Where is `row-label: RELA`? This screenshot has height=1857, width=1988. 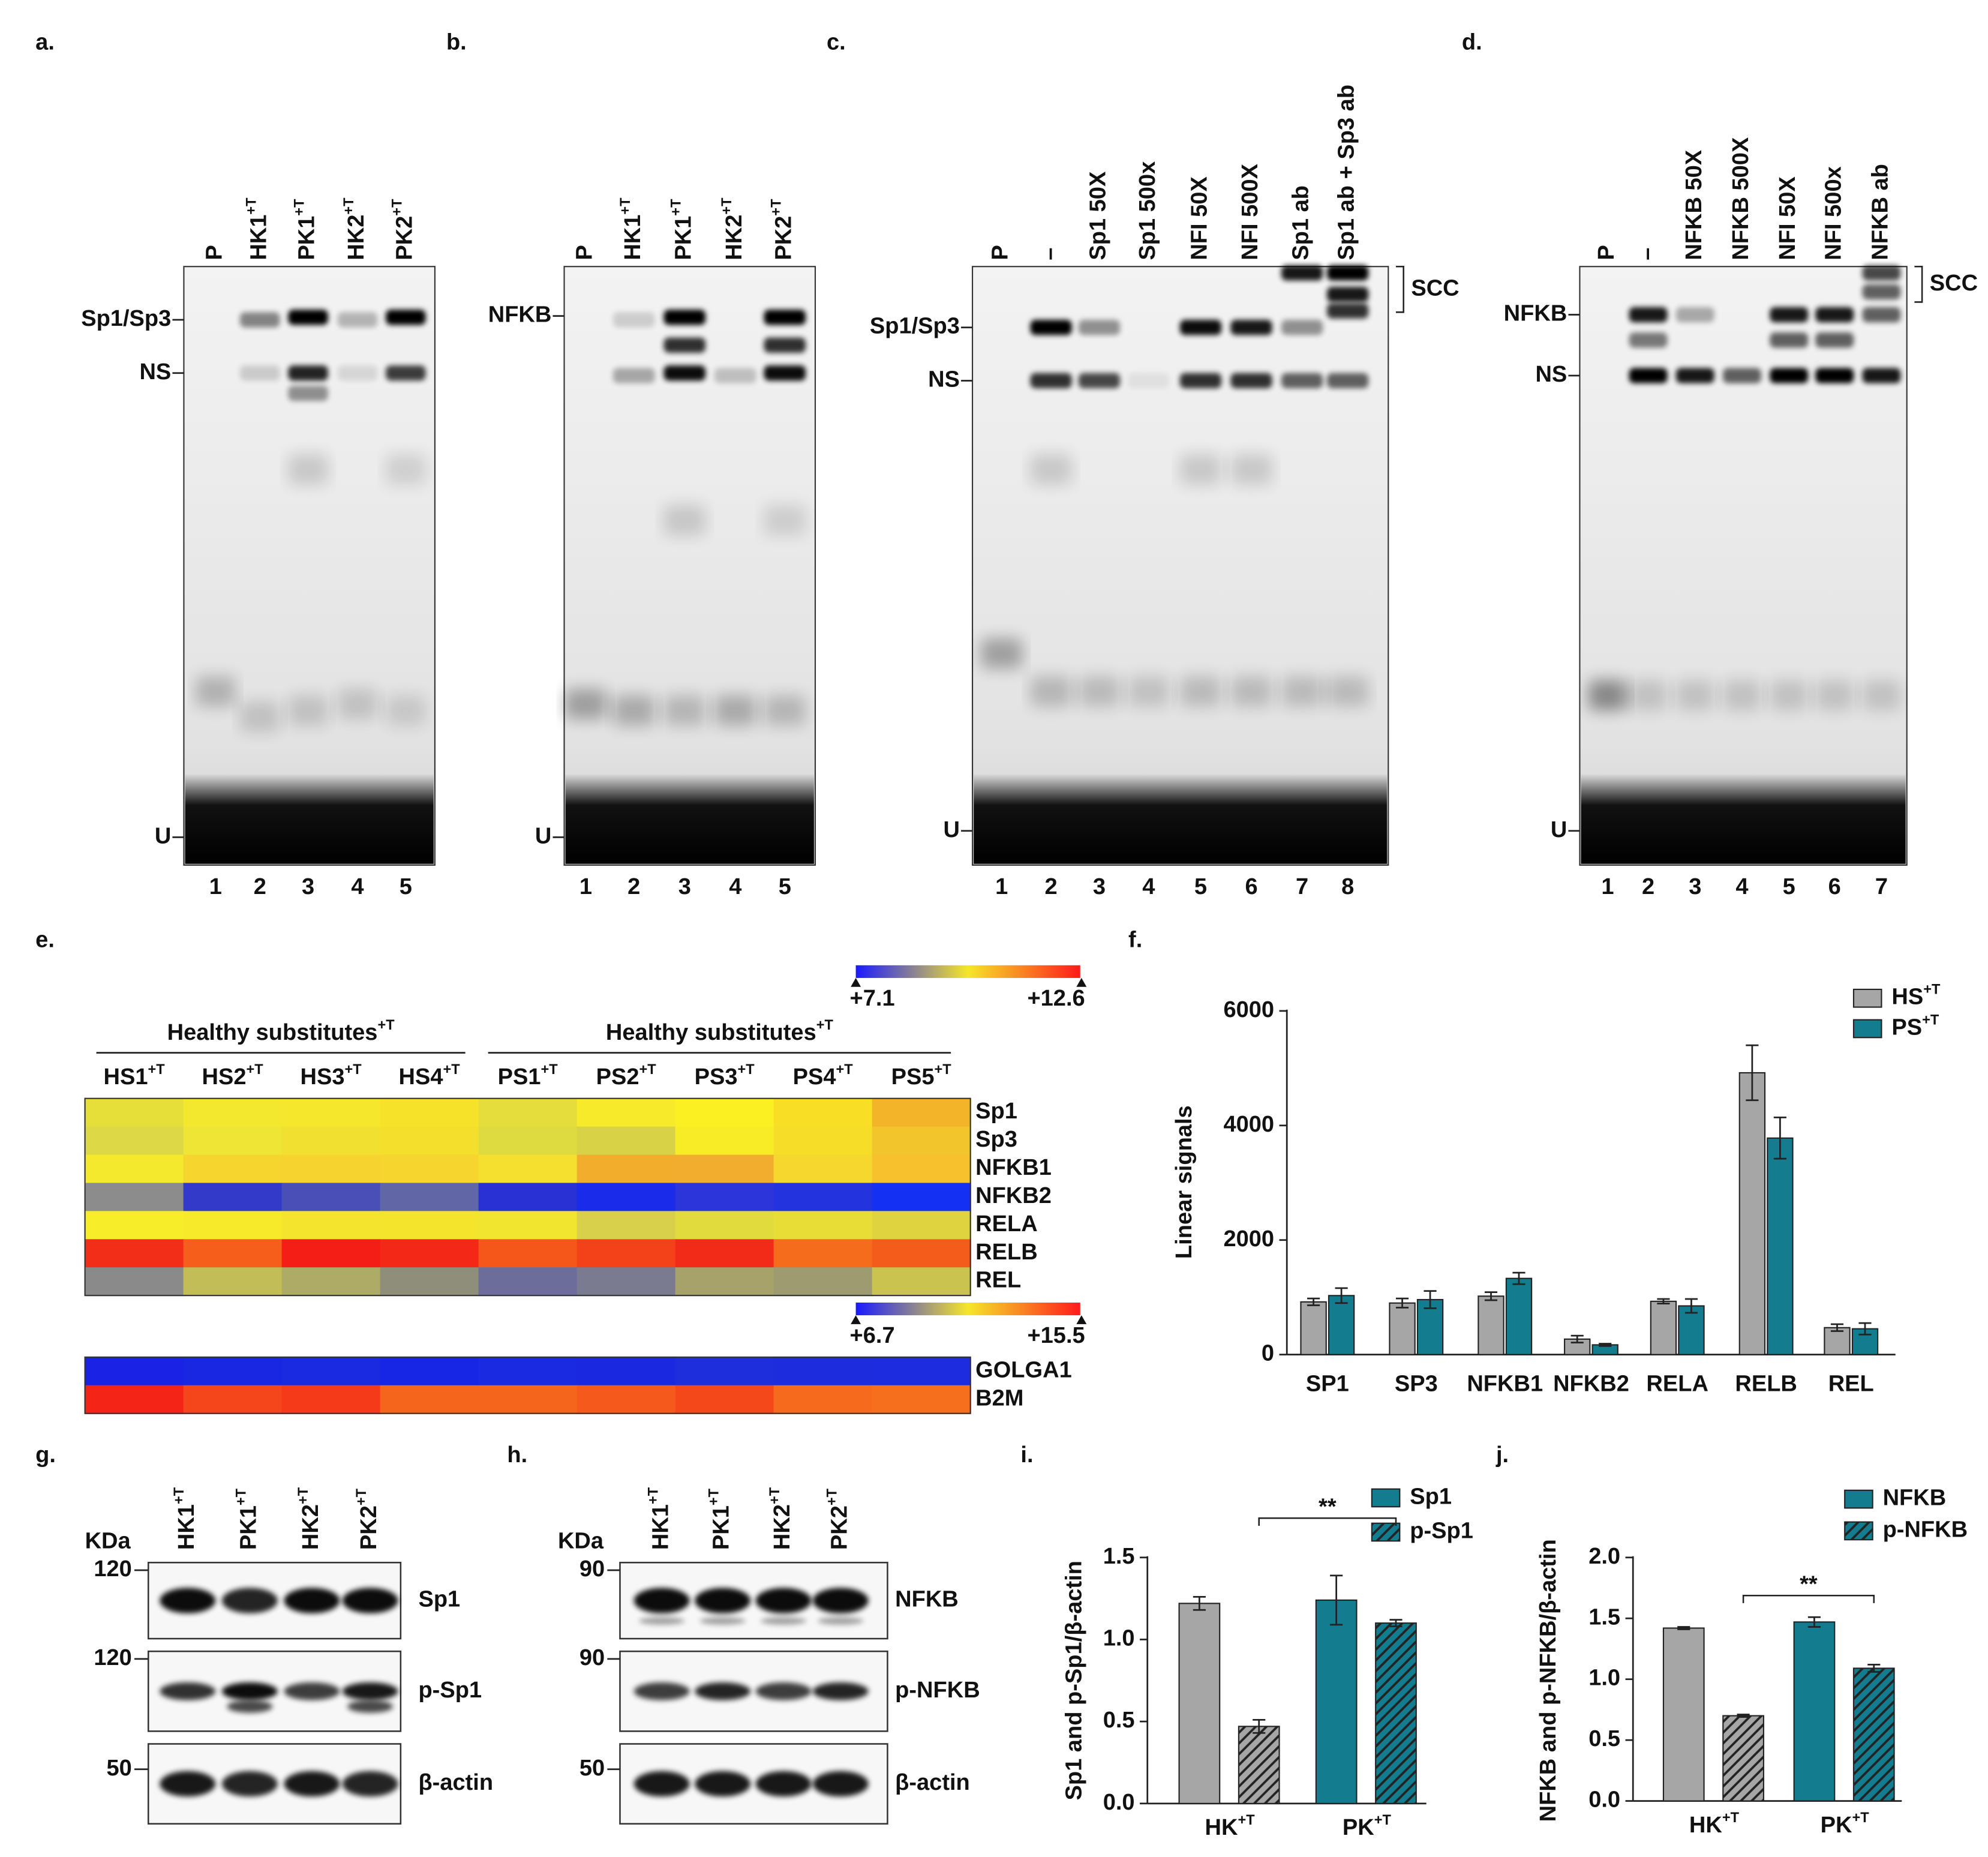
row-label: RELA is located at coordinates (1006, 1224).